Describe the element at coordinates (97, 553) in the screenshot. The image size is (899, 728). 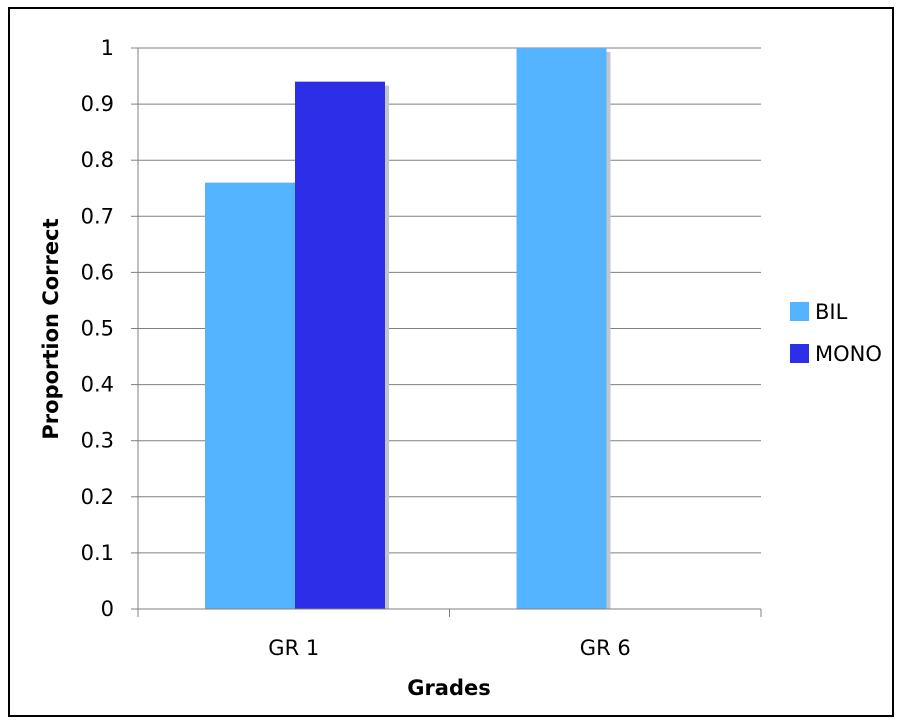
I see `y-tick-label: 0.1` at that location.